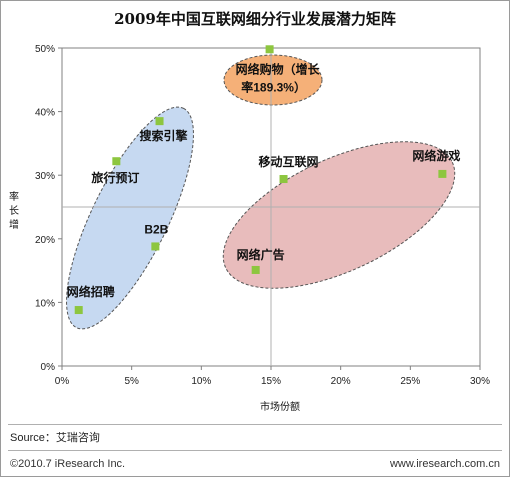 This screenshot has height=477, width=510. I want to click on data-point-label-line: 率189.3%）, so click(273, 86).